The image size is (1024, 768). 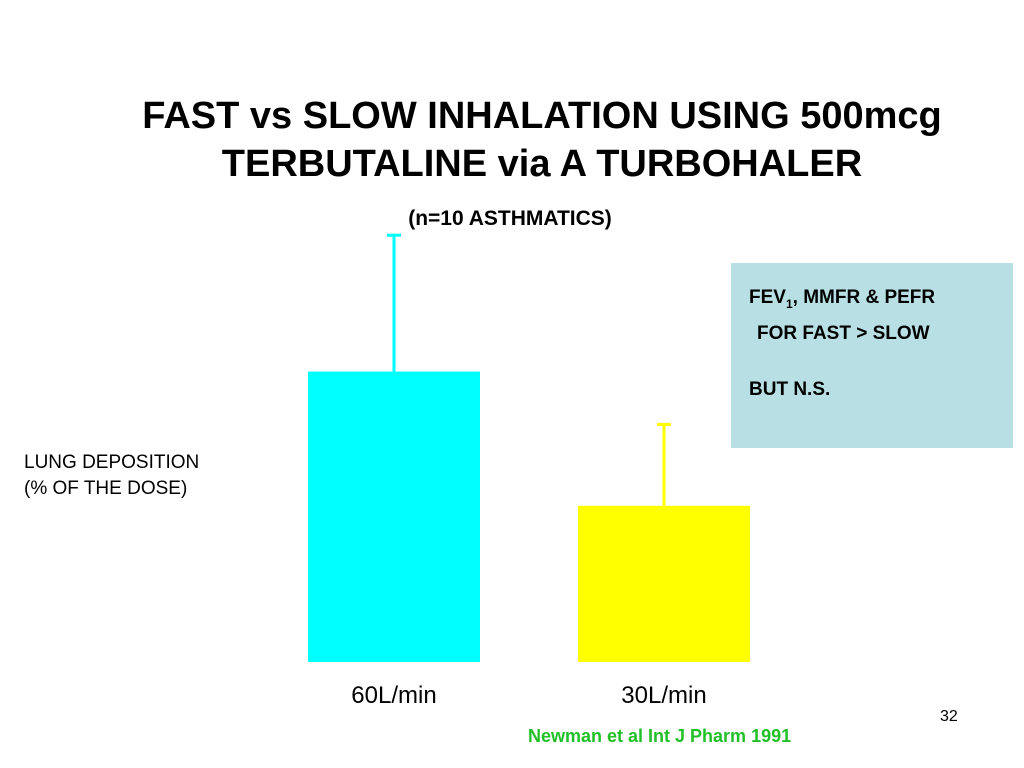 What do you see at coordinates (864, 297) in the screenshot?
I see `note-line-1-suffix: , MMFR & PEFR` at bounding box center [864, 297].